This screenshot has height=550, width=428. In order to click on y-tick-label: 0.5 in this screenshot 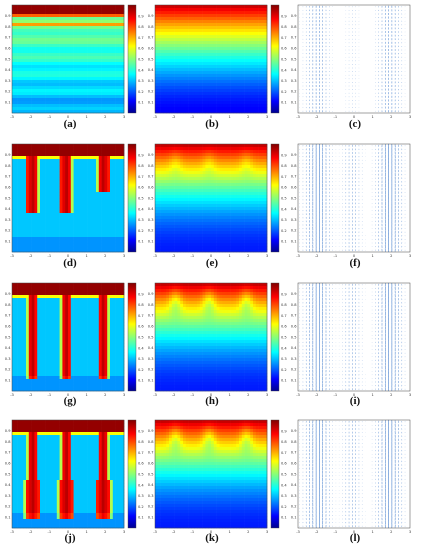, I will do `click(151, 59)`.